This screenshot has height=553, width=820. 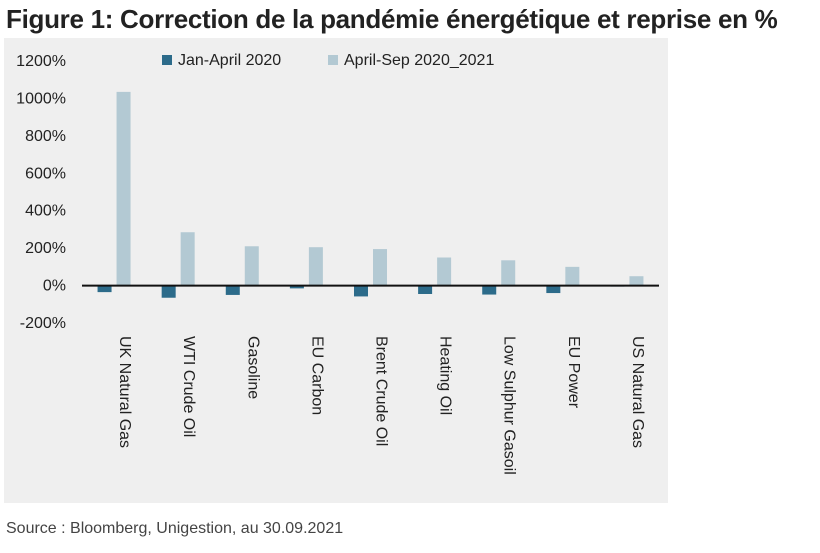 What do you see at coordinates (316, 375) in the screenshot?
I see `x-category-label: EU Carbon` at bounding box center [316, 375].